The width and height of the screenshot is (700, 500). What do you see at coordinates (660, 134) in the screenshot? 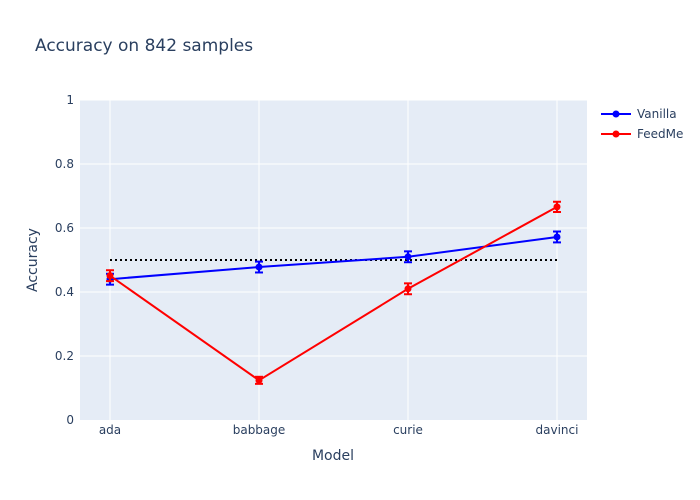
I see `legend-label: FeedMe` at bounding box center [660, 134].